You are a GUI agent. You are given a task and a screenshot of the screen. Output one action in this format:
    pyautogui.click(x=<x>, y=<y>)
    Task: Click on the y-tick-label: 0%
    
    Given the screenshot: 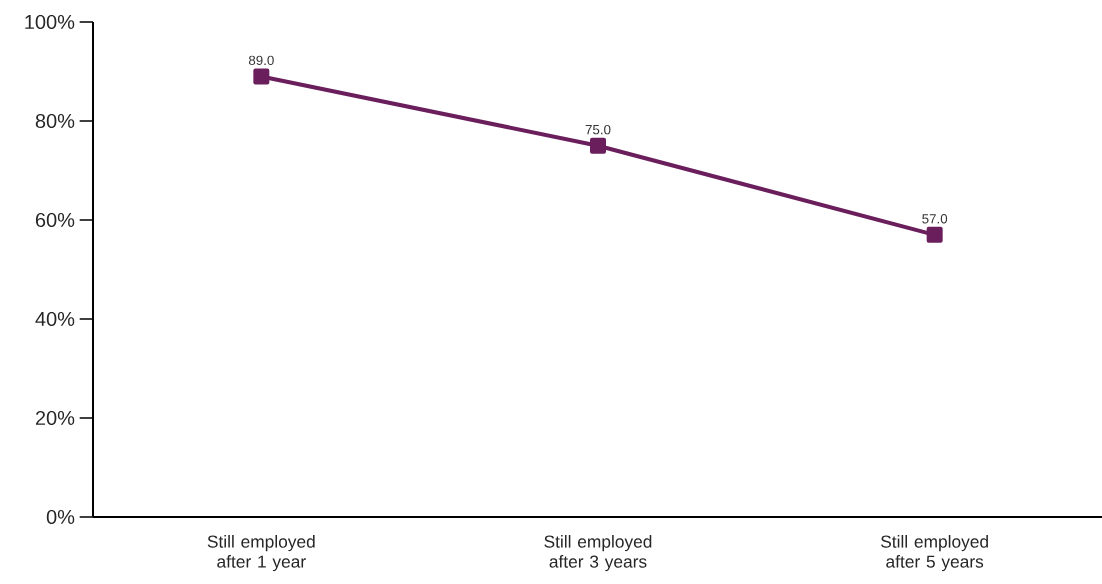 What is the action you would take?
    pyautogui.click(x=60, y=517)
    